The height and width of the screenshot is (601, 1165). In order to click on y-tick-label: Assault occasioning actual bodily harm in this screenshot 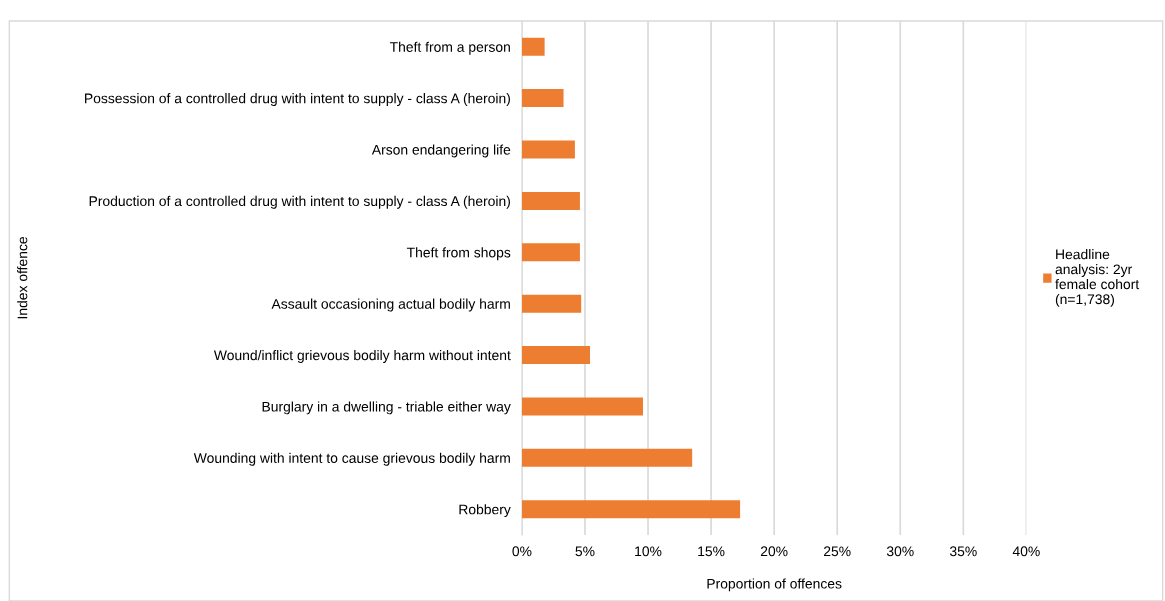, I will do `click(390, 305)`.